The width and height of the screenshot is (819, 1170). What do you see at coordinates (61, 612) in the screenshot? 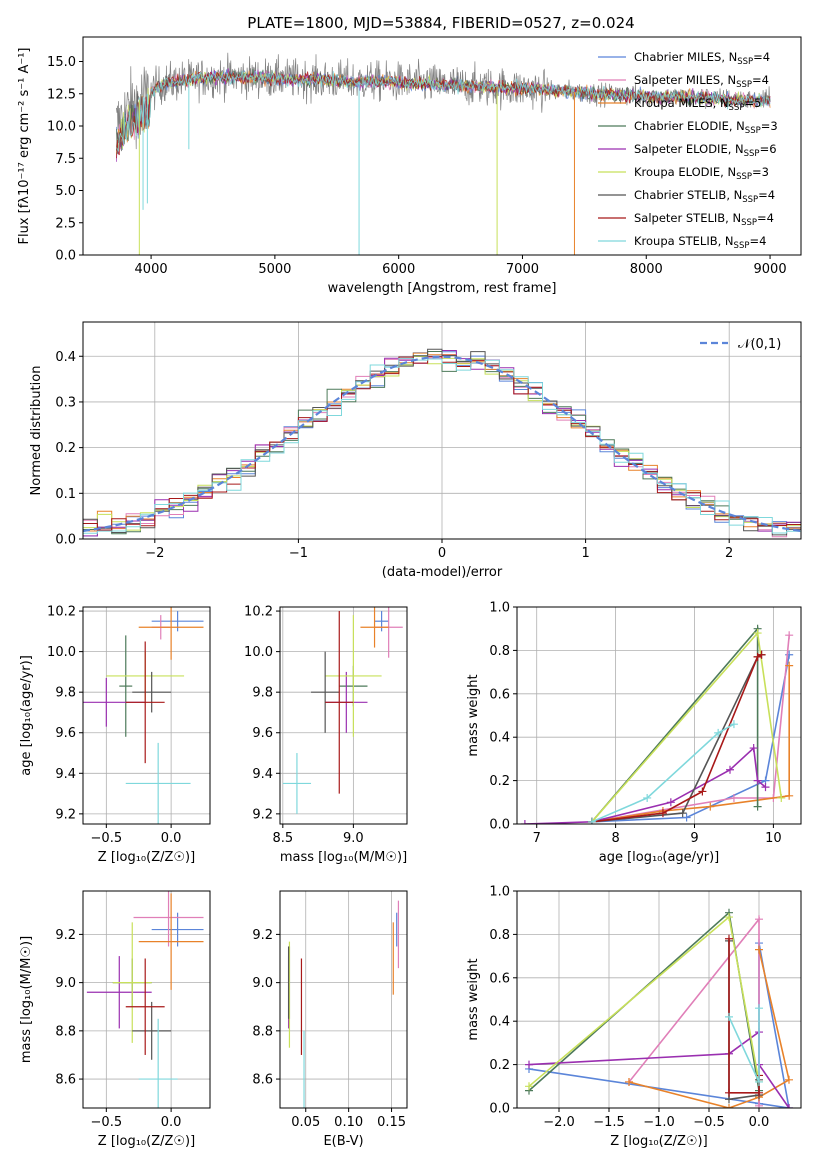
I see `y-tick-label: 10.2` at bounding box center [61, 612].